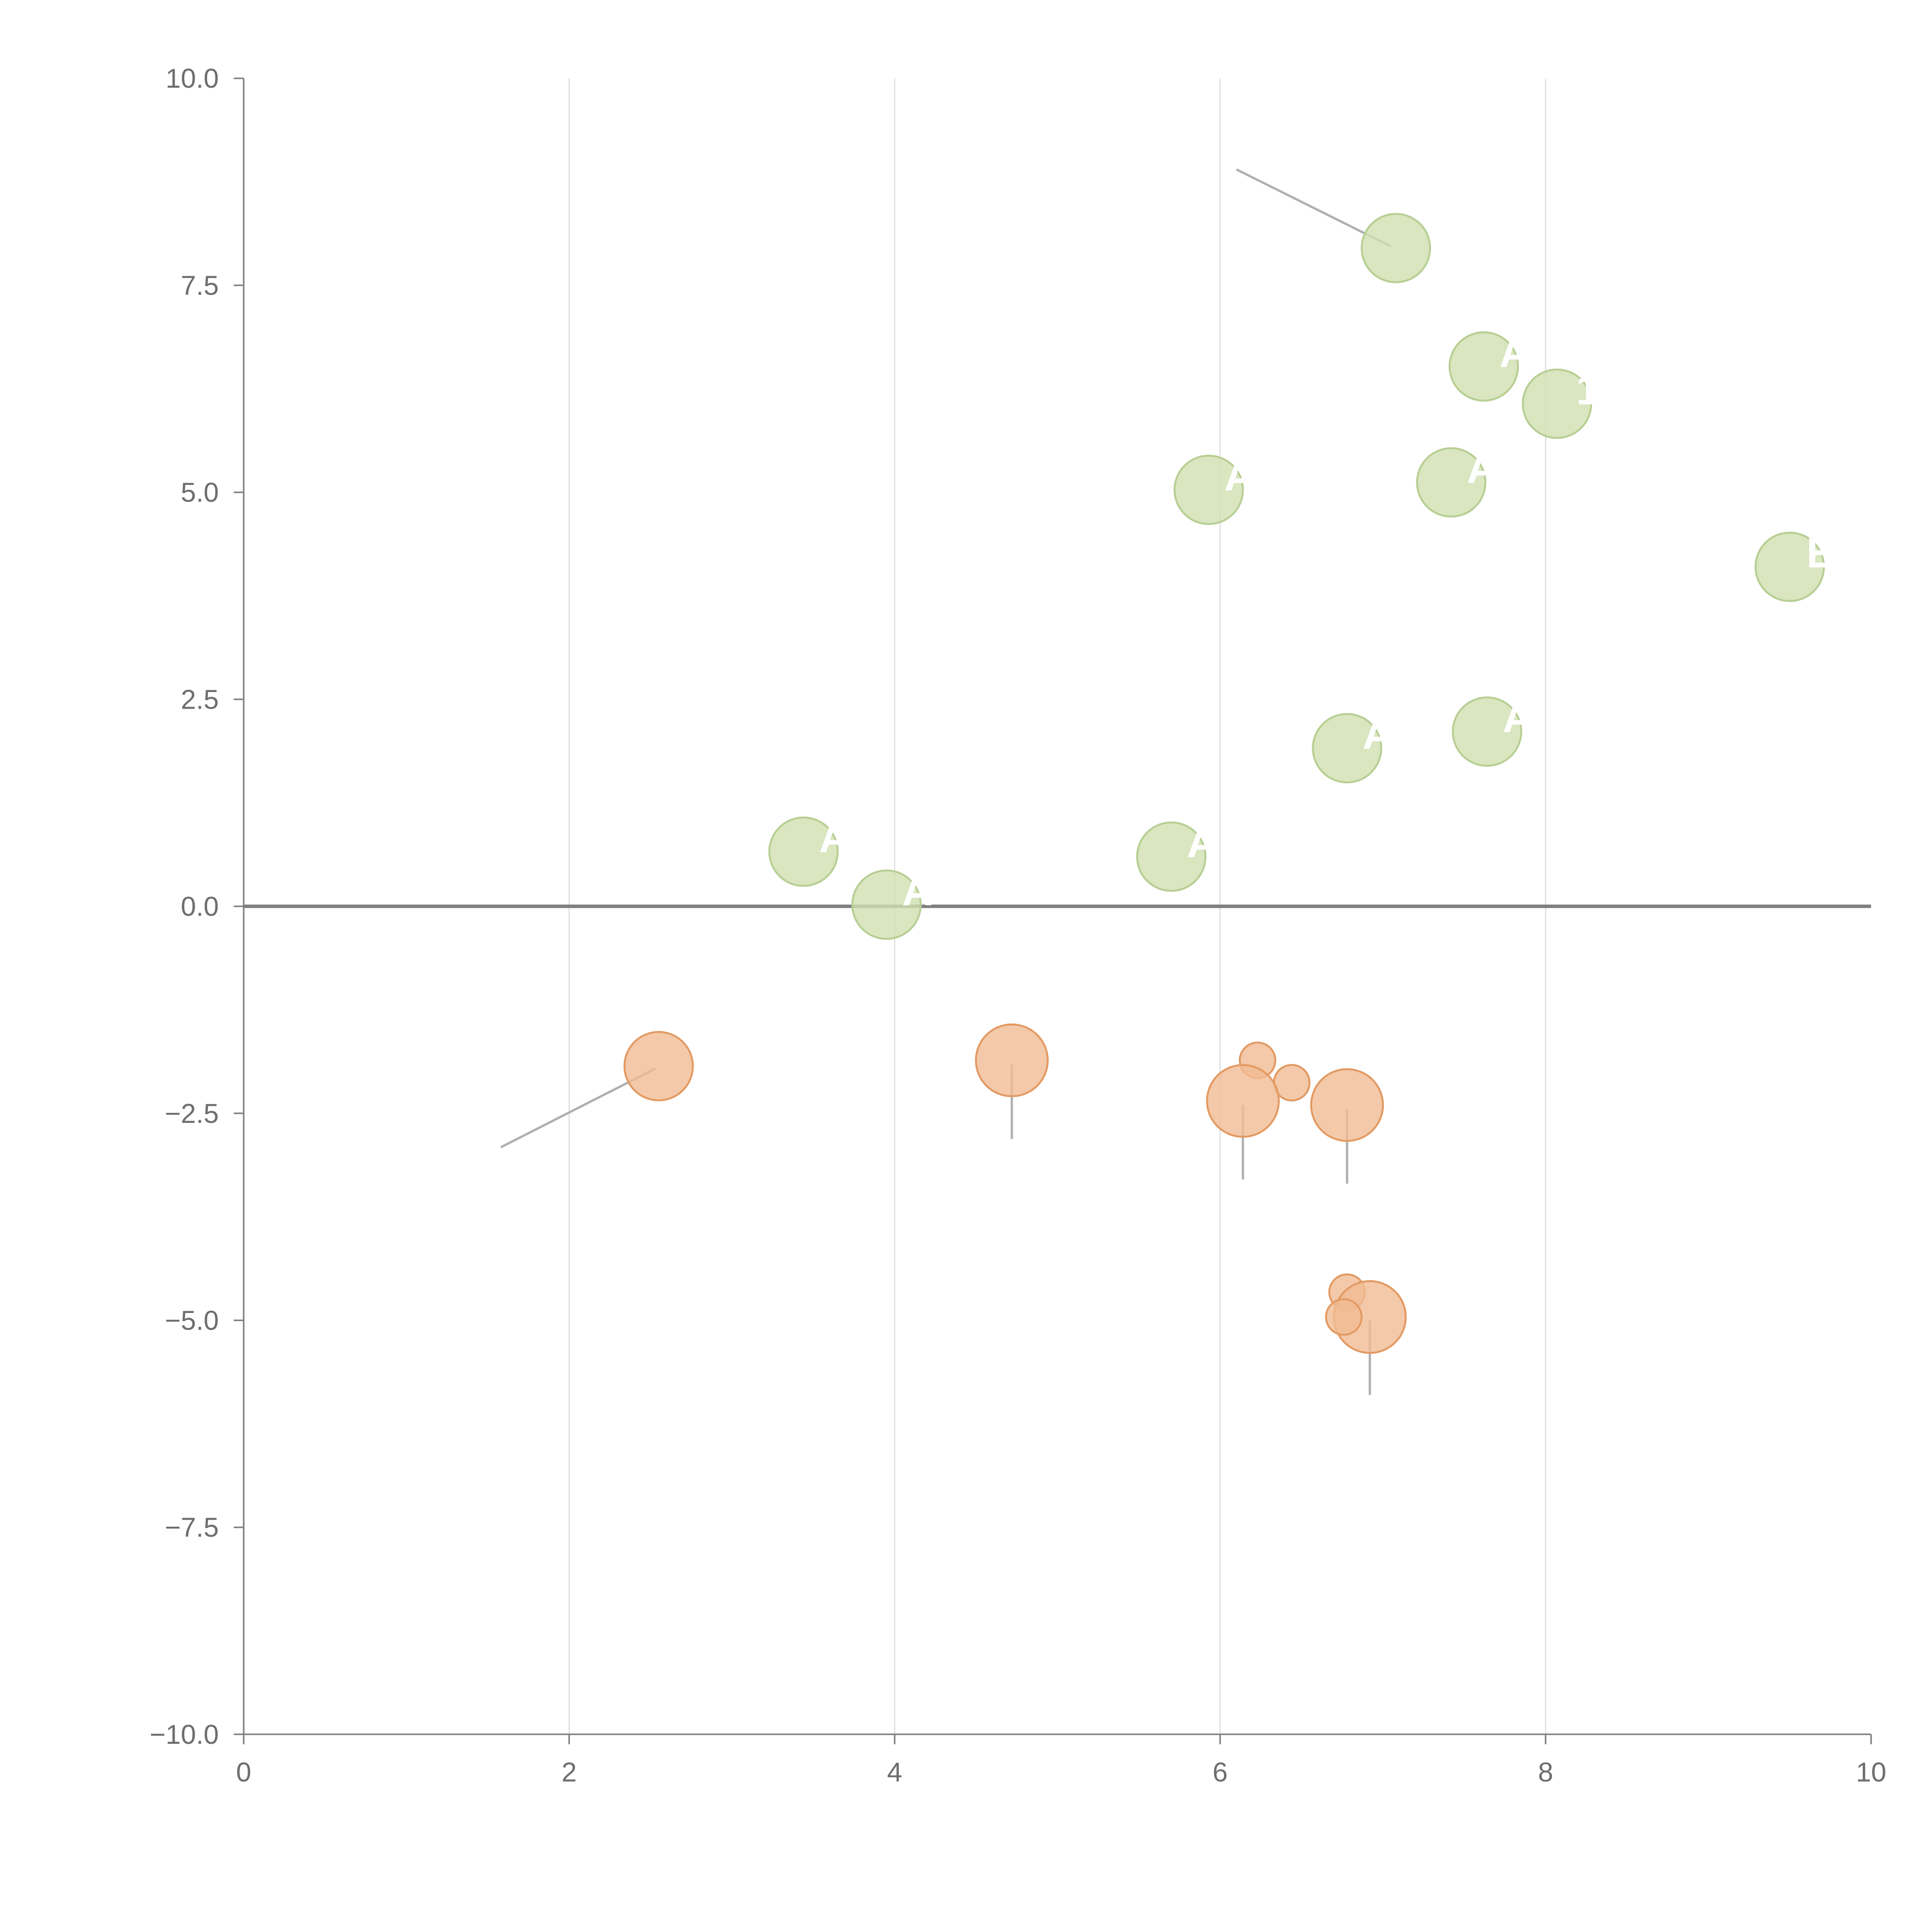 Image resolution: width=1932 pixels, height=1932 pixels. I want to click on y-tick-label: −10.0, so click(184, 1735).